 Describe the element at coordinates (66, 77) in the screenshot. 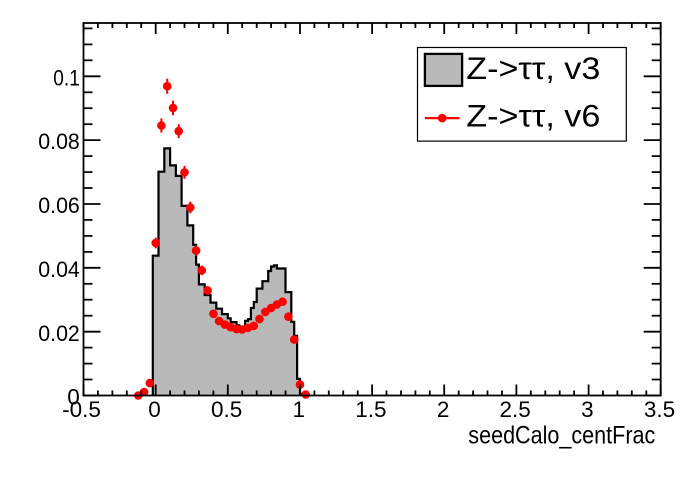

I see `svg-text: 0.1` at that location.